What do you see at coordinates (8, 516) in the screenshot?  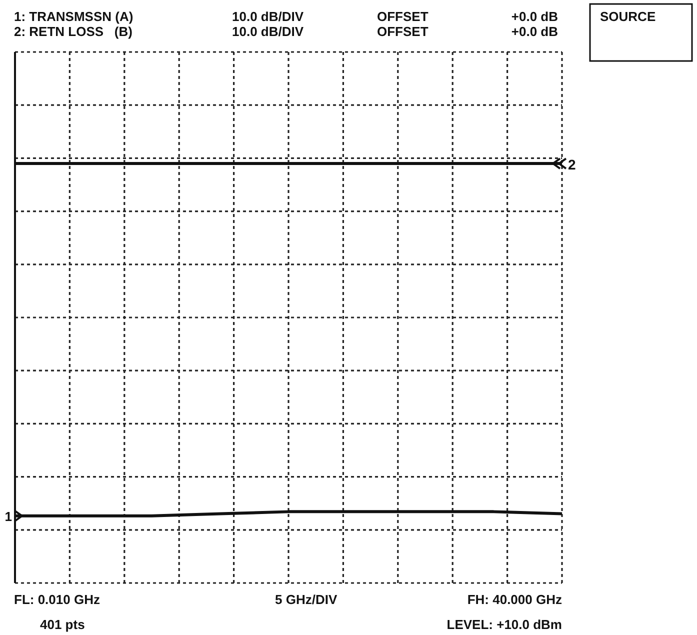 I see `series-label: 1` at bounding box center [8, 516].